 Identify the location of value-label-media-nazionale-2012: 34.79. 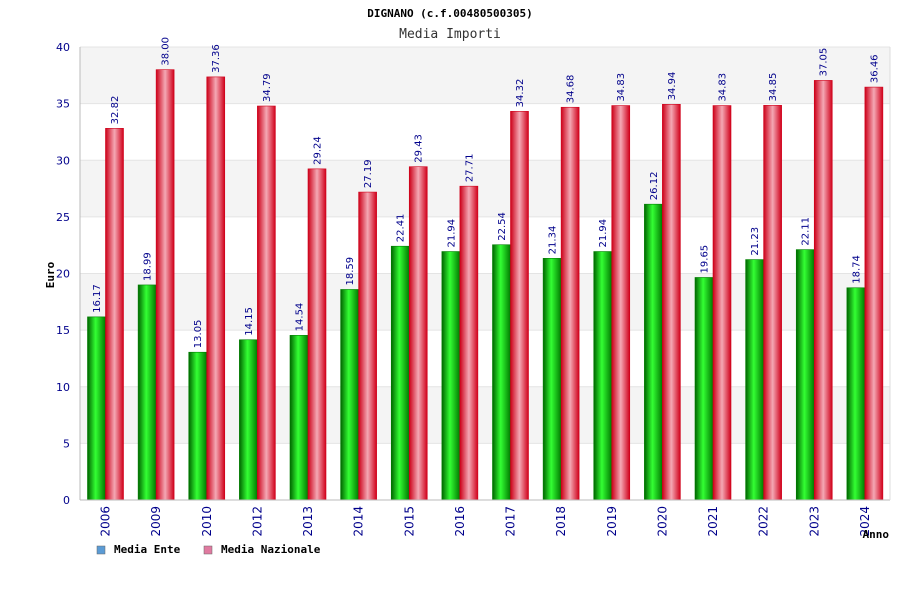
(267, 87).